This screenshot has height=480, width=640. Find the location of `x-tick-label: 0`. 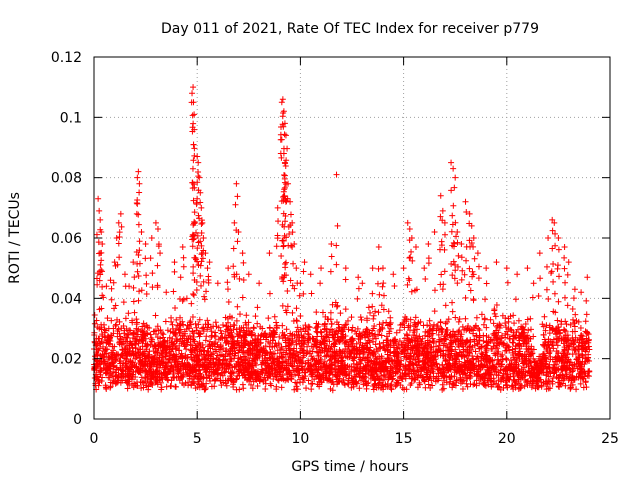

x-tick-label: 0 is located at coordinates (94, 439).